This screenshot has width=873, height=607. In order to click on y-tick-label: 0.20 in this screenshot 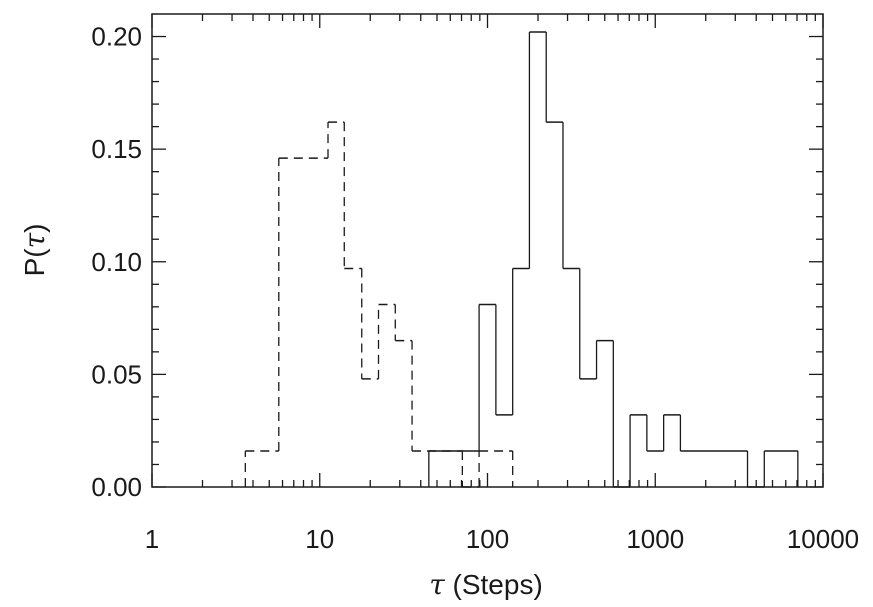, I will do `click(116, 37)`.